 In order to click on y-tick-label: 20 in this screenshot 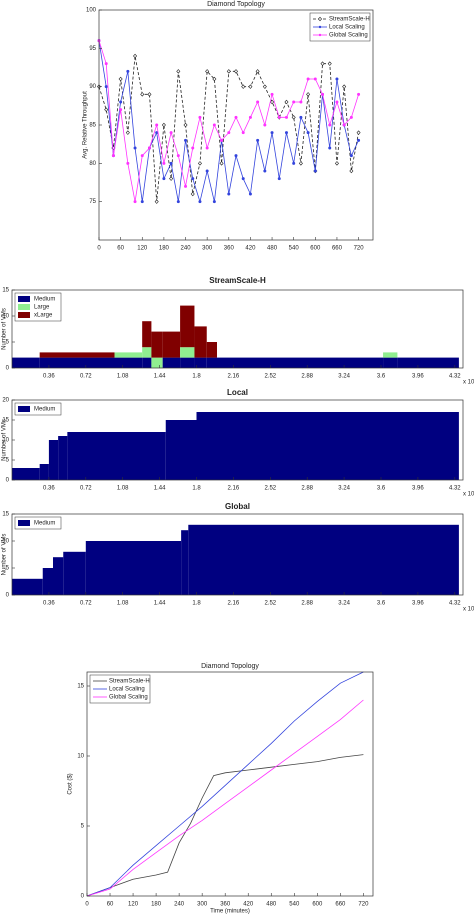, I will do `click(5, 401)`.